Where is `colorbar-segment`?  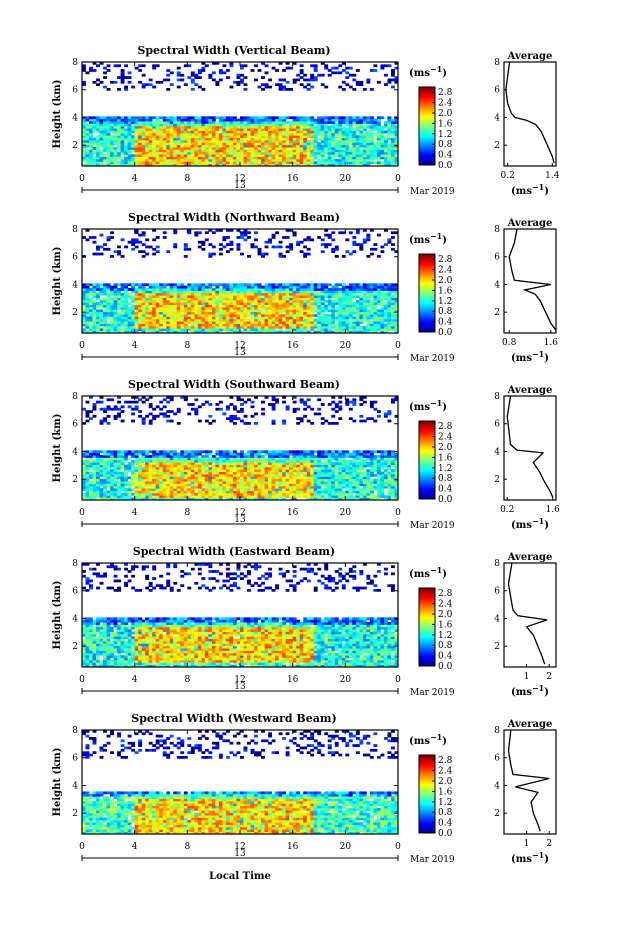 colorbar-segment is located at coordinates (427, 158).